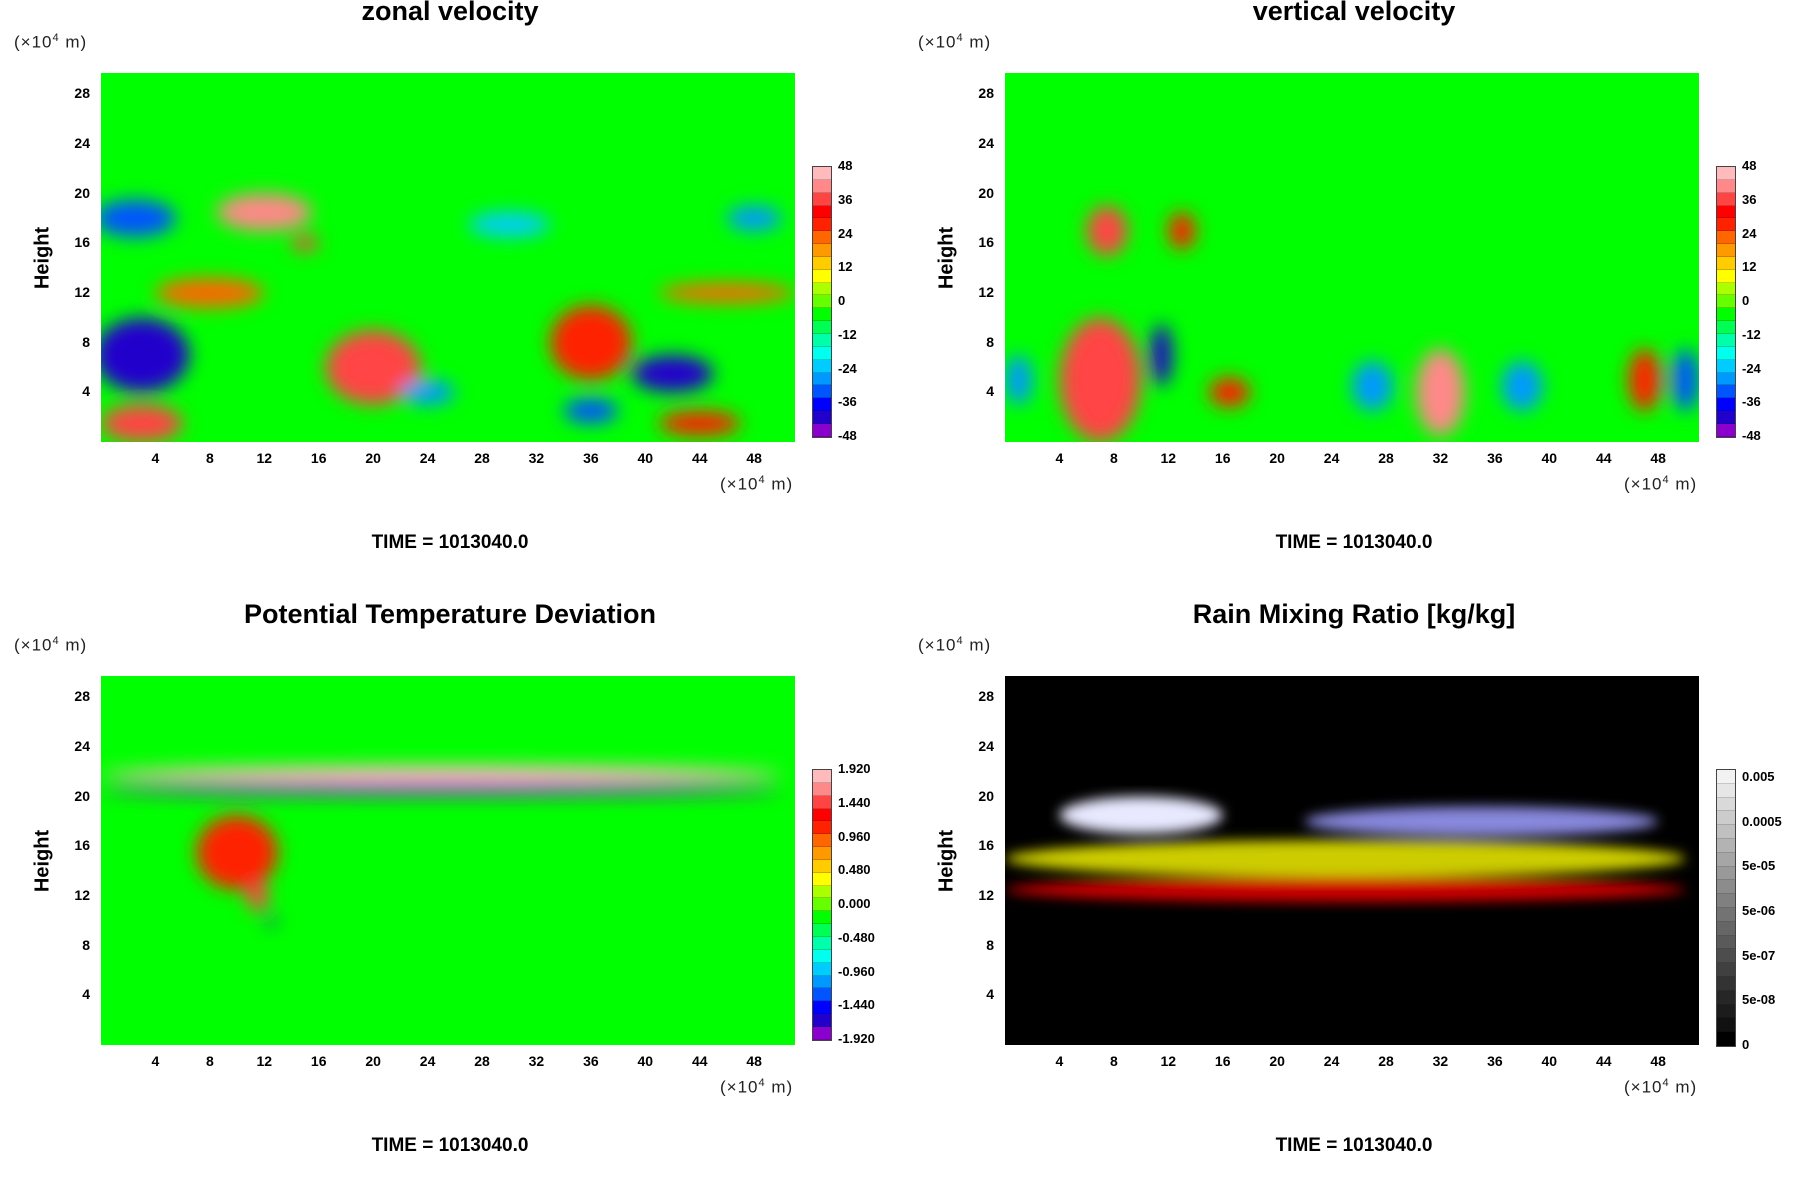 This screenshot has width=1800, height=1203. Describe the element at coordinates (1495, 1061) in the screenshot. I see `x-tick-label: 36` at that location.